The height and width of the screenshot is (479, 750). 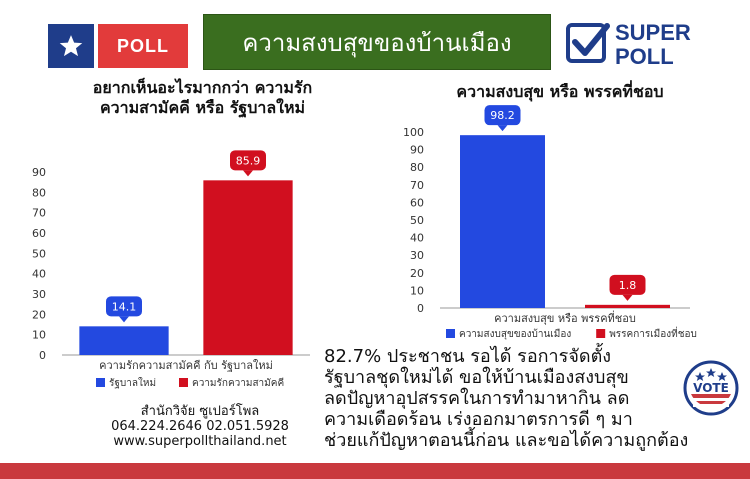 What do you see at coordinates (375, 471) in the screenshot?
I see `footer-bar` at bounding box center [375, 471].